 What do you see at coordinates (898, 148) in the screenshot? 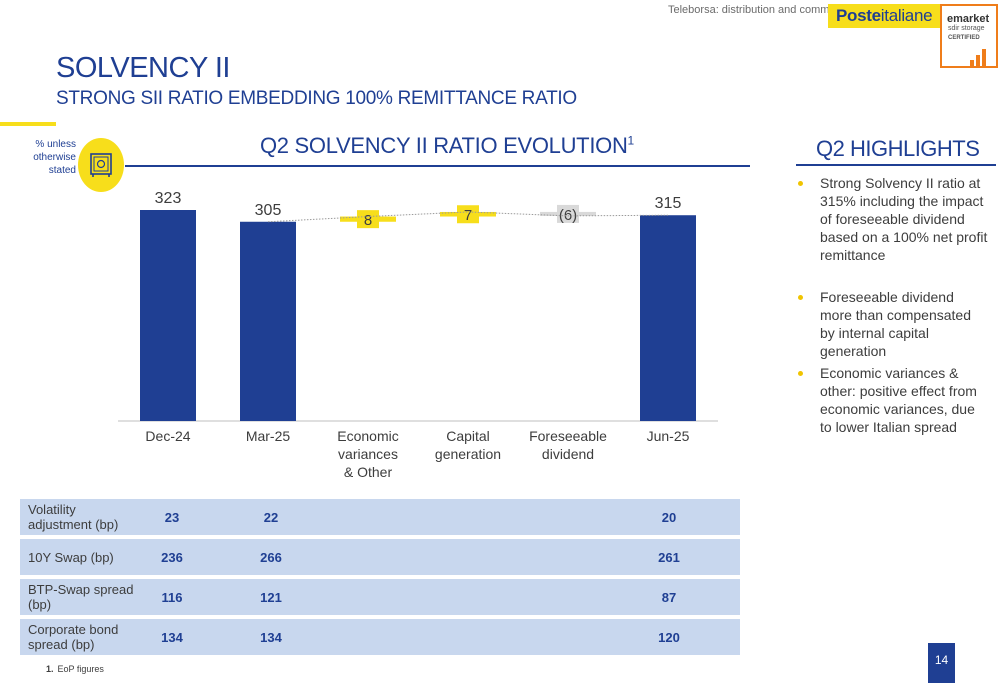
I see `highlights-title: Q2 HIGHLIGHTS` at bounding box center [898, 148].